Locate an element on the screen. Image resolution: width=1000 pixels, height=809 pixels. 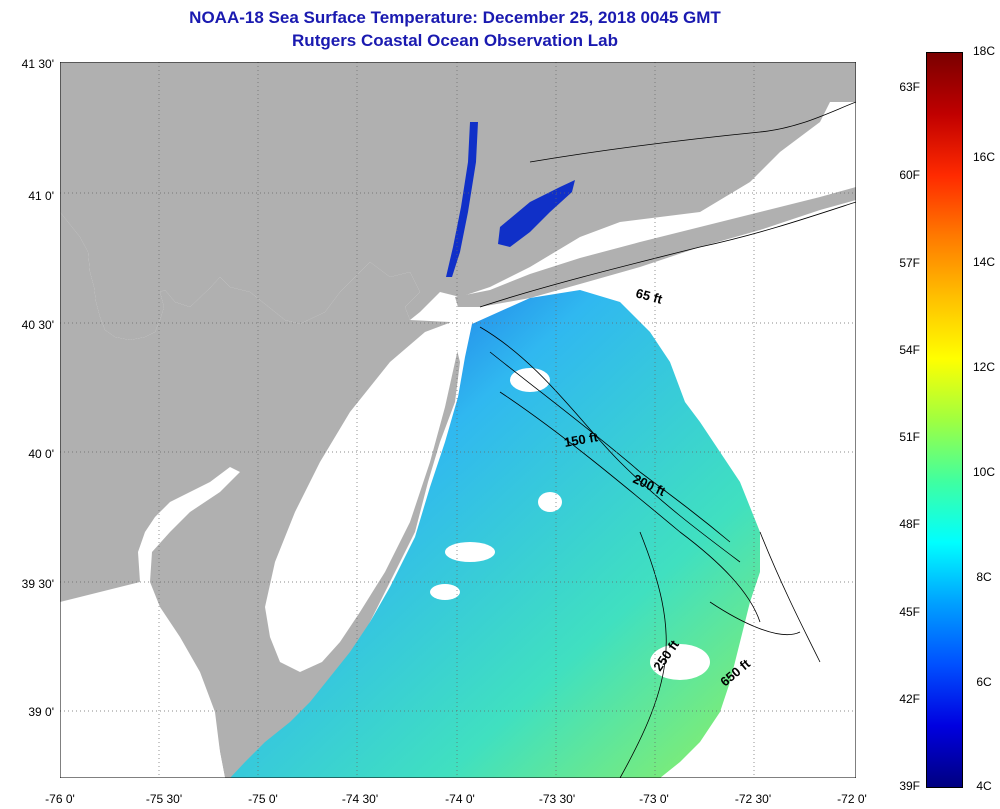
colorbar-f-63: 63F is located at coordinates (909, 87).